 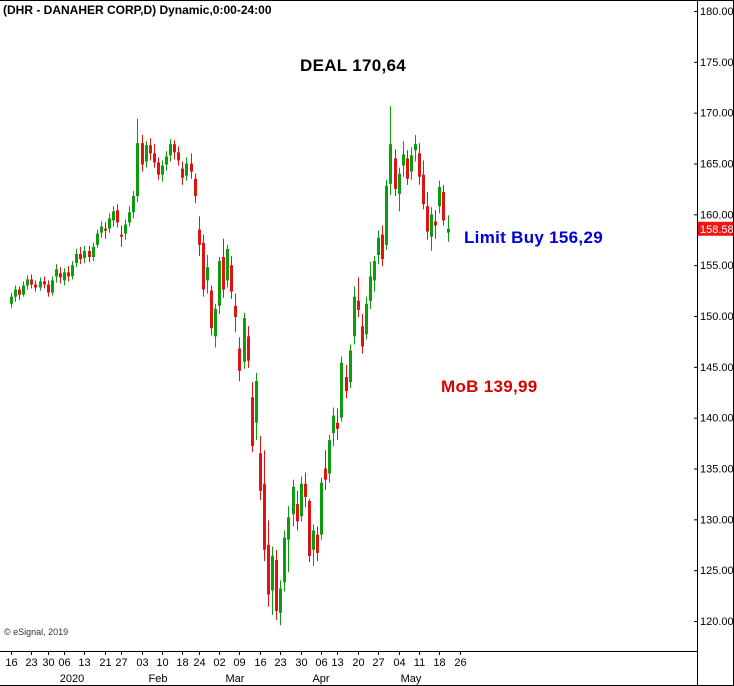 What do you see at coordinates (717, 114) in the screenshot?
I see `y-axis-label: 170.00` at bounding box center [717, 114].